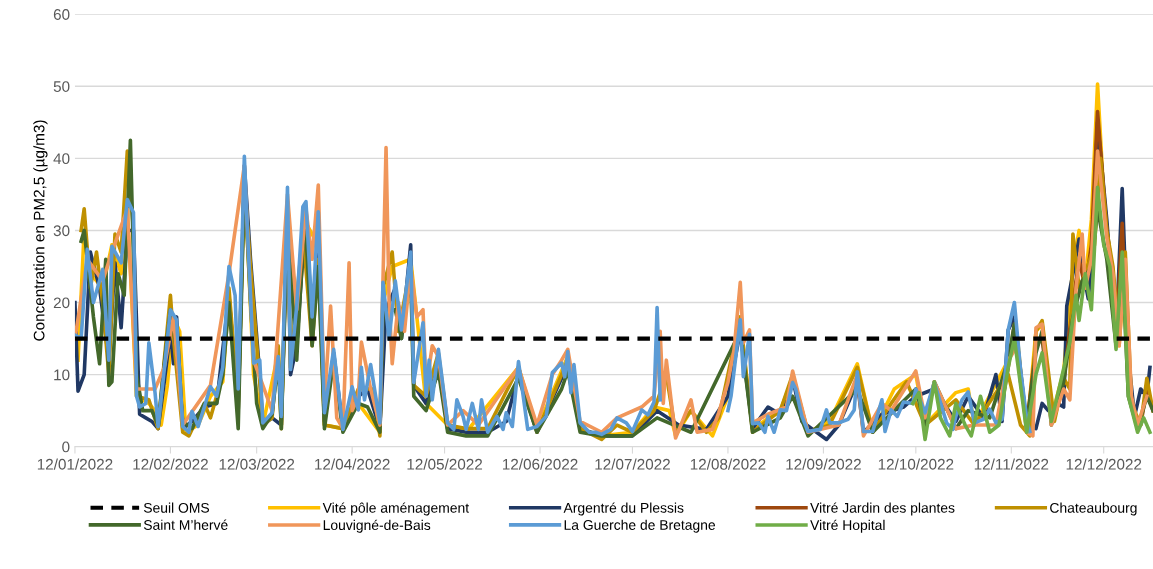  What do you see at coordinates (352, 464) in the screenshot?
I see `x-tick-label: 12/04/2022` at bounding box center [352, 464].